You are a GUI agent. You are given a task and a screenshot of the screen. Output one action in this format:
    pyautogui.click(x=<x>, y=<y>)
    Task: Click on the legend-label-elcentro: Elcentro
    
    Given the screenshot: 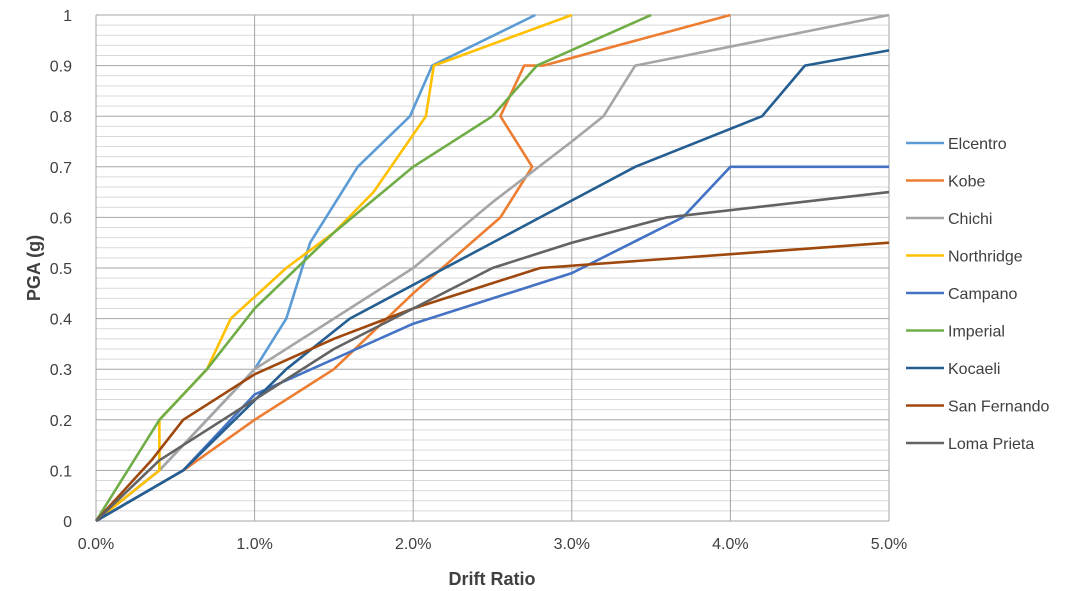 What is the action you would take?
    pyautogui.click(x=977, y=144)
    